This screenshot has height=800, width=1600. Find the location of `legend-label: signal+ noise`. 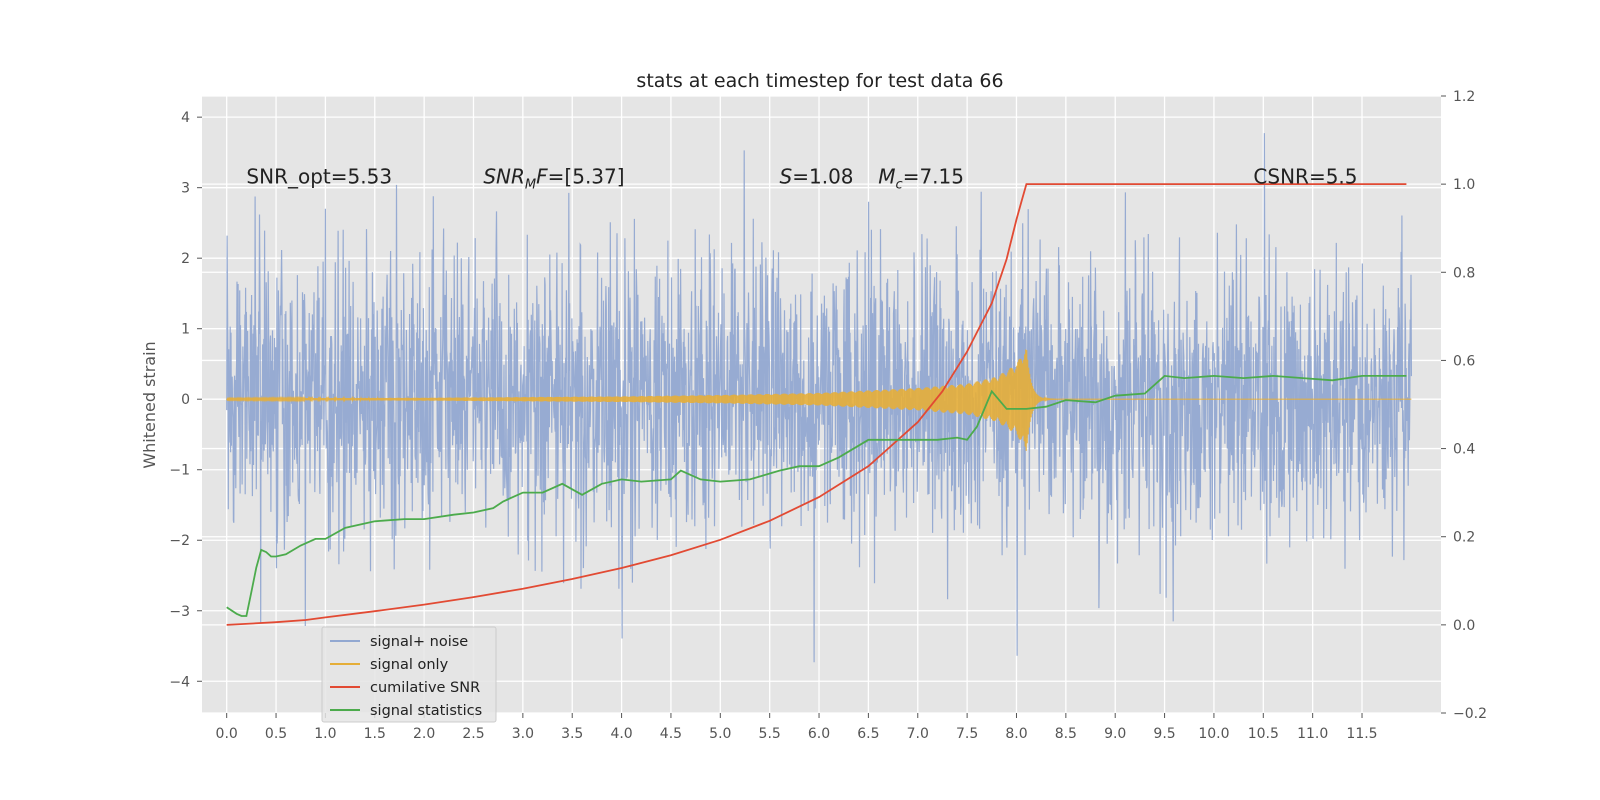

legend-label: signal+ noise is located at coordinates (419, 642).